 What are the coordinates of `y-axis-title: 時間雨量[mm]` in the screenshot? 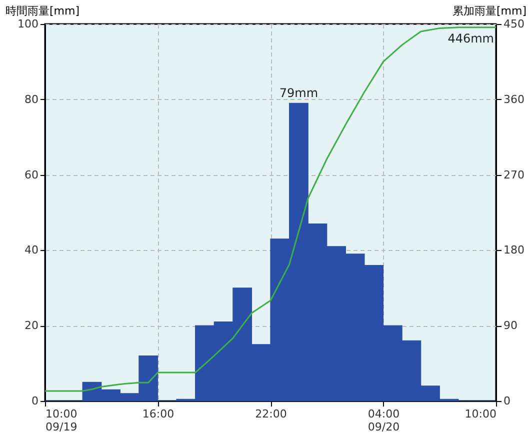 It's located at (43, 11).